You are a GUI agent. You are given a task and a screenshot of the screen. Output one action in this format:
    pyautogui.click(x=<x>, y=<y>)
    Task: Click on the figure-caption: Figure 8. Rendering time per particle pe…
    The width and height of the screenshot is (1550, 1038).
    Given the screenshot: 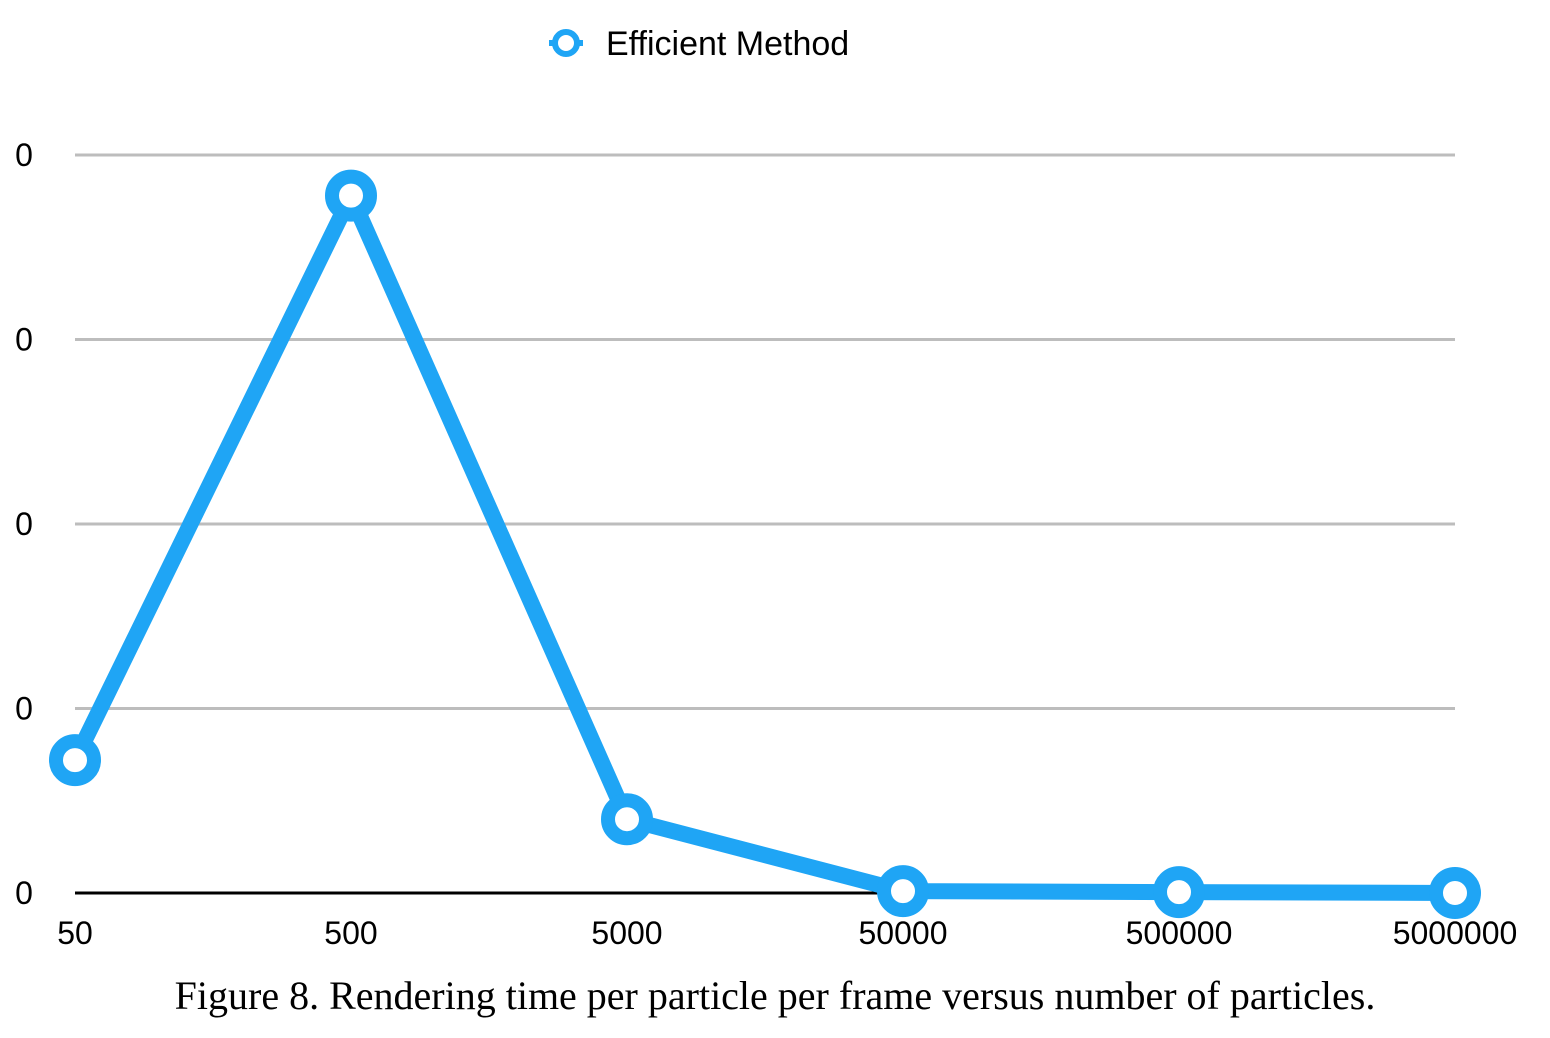 What is the action you would take?
    pyautogui.click(x=775, y=995)
    